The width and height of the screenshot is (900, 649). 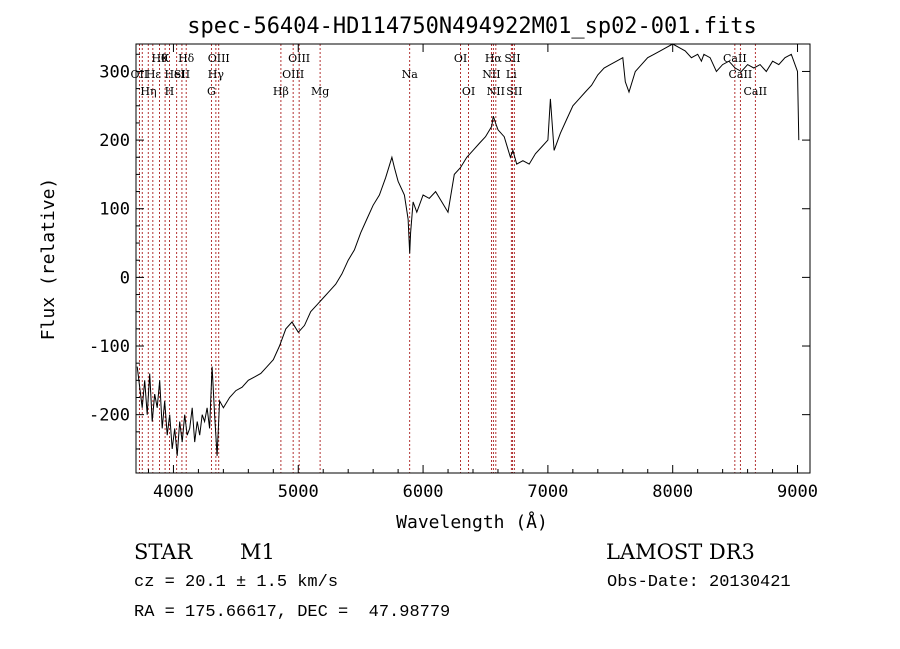 I want to click on overlay-label-2: HeI, so click(x=174, y=74).